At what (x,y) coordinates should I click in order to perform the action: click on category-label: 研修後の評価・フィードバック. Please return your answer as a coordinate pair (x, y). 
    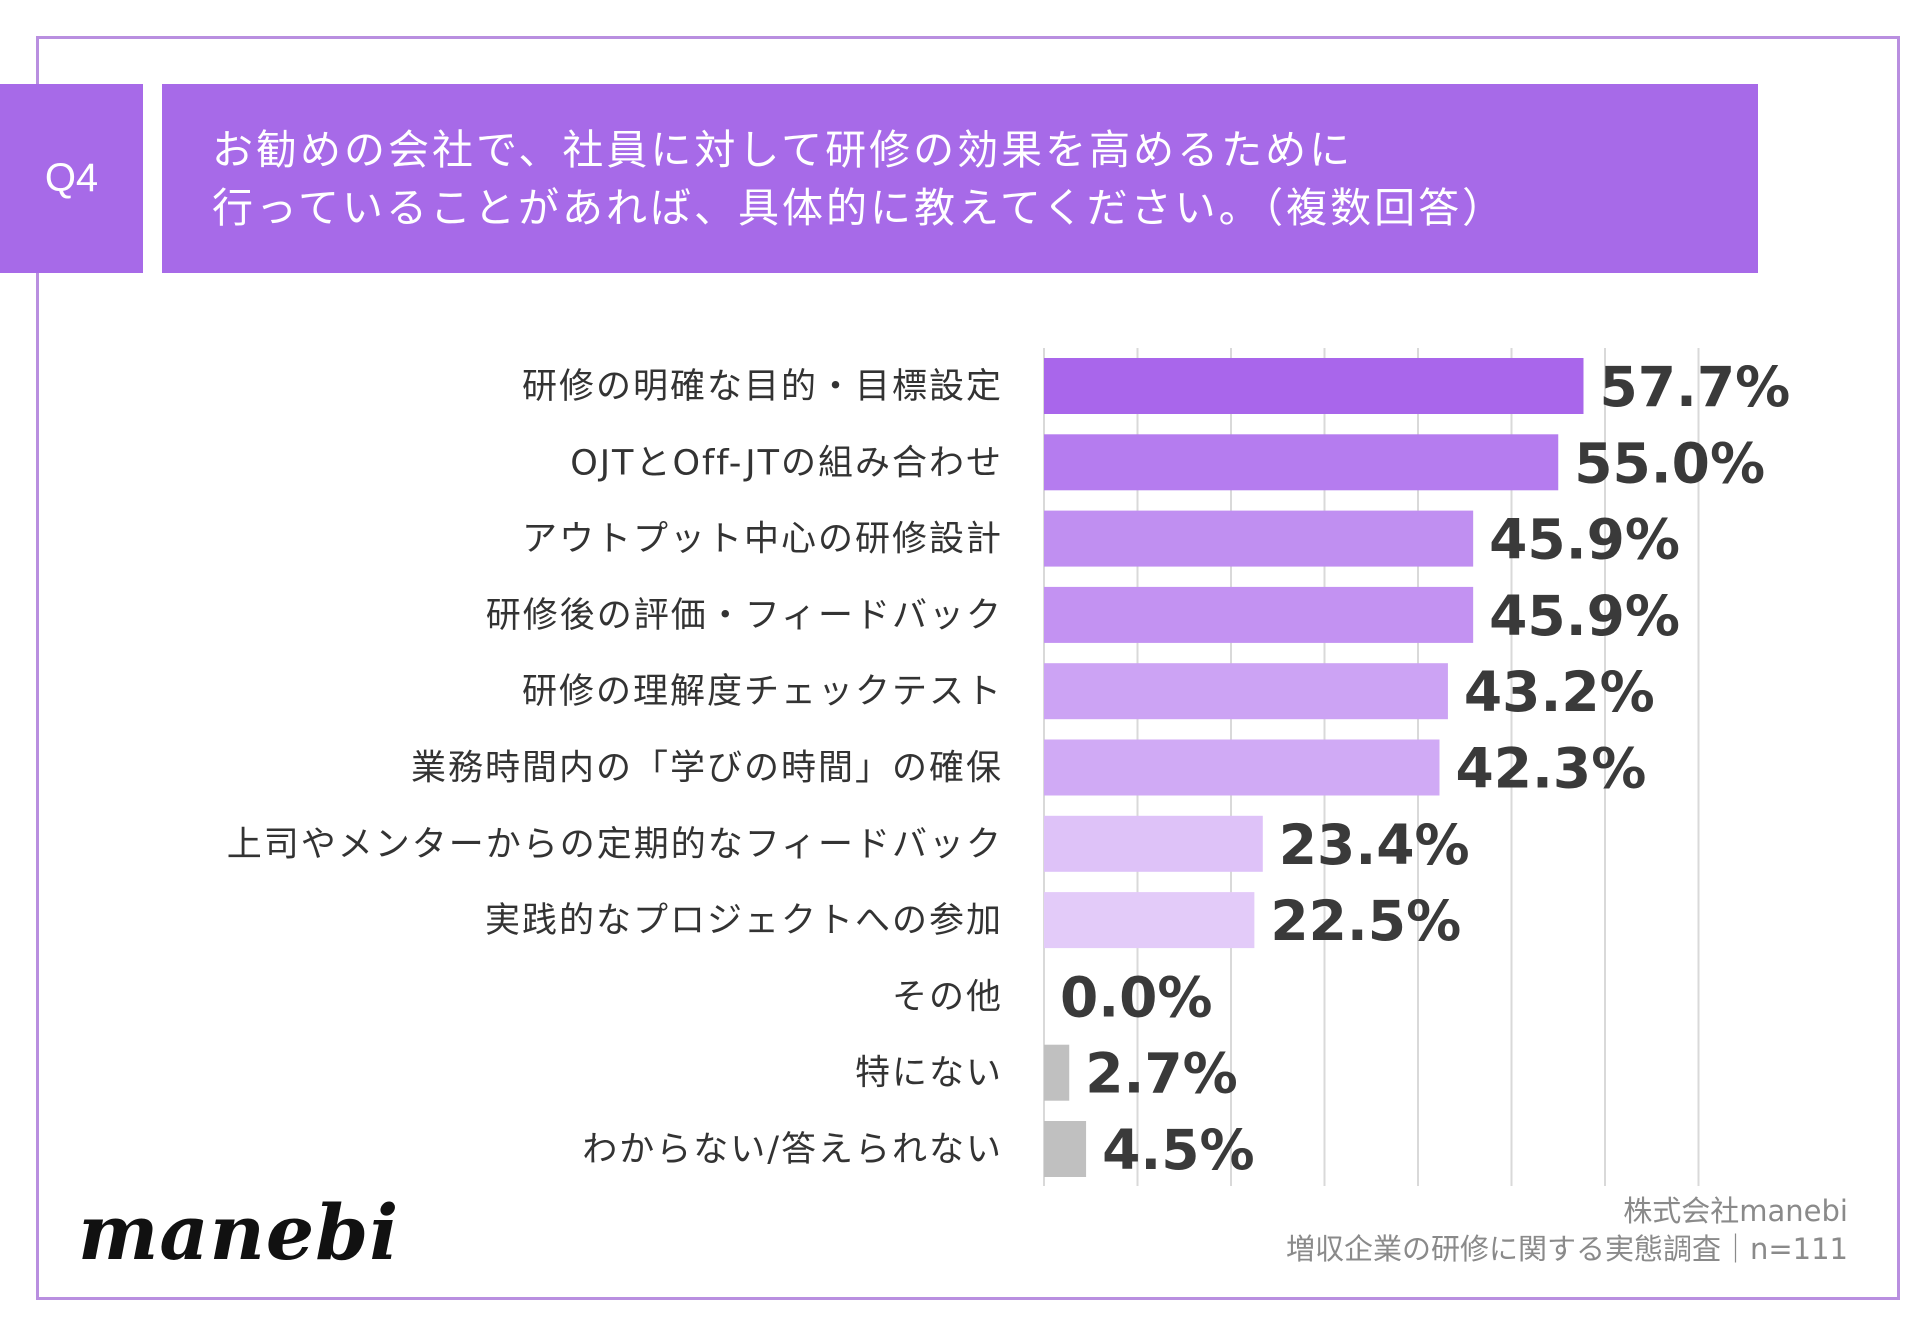
    Looking at the image, I should click on (744, 616).